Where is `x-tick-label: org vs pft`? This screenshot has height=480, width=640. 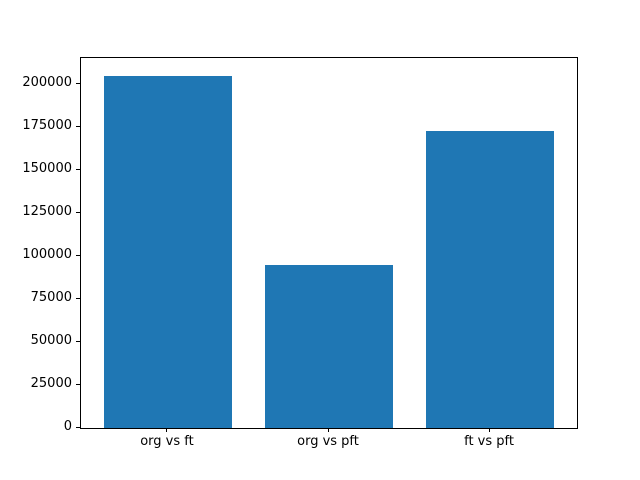 x-tick-label: org vs pft is located at coordinates (328, 441).